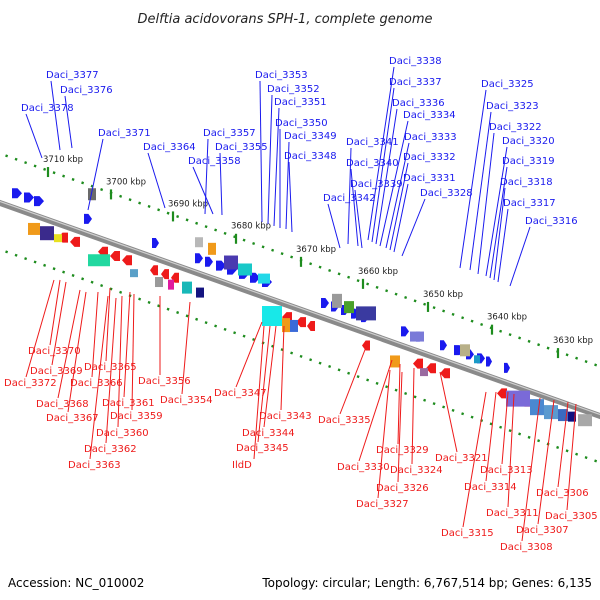  Describe the element at coordinates (512, 513) in the screenshot. I see `gene-label-daci-3311: Daci_3311` at that location.